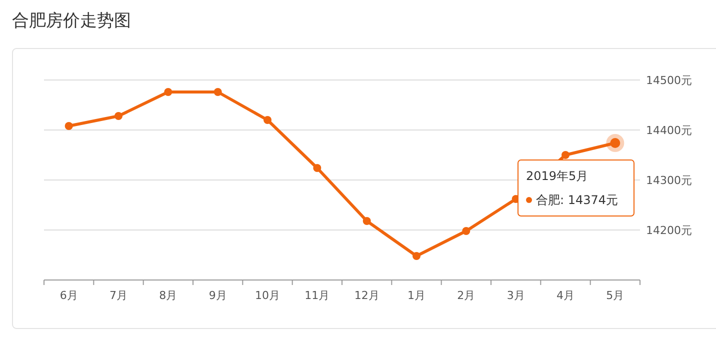 This screenshot has height=341, width=716. I want to click on x-tick-label: 10月, so click(267, 295).